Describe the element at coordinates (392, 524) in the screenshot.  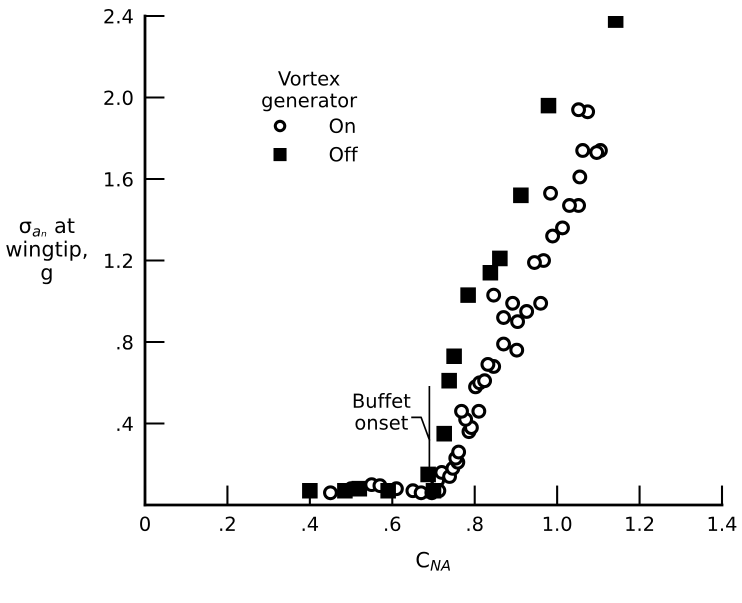
I see `x-tick-label: .6` at that location.